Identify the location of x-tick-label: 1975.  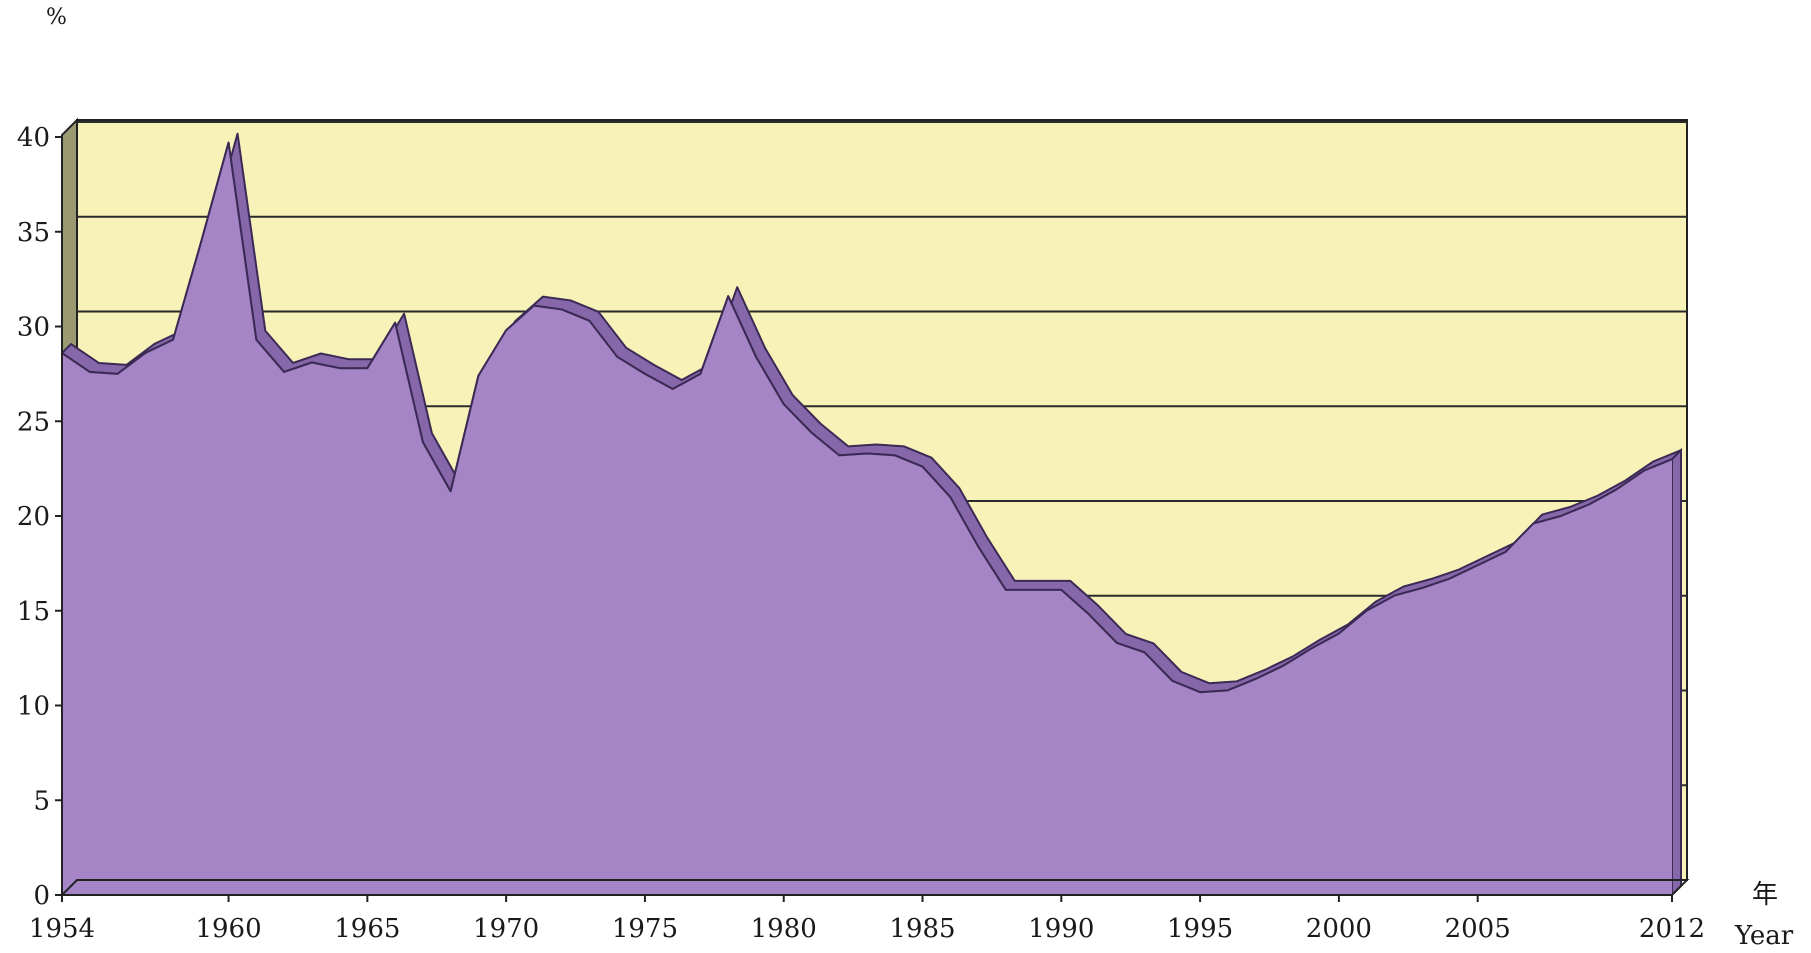
(645, 929).